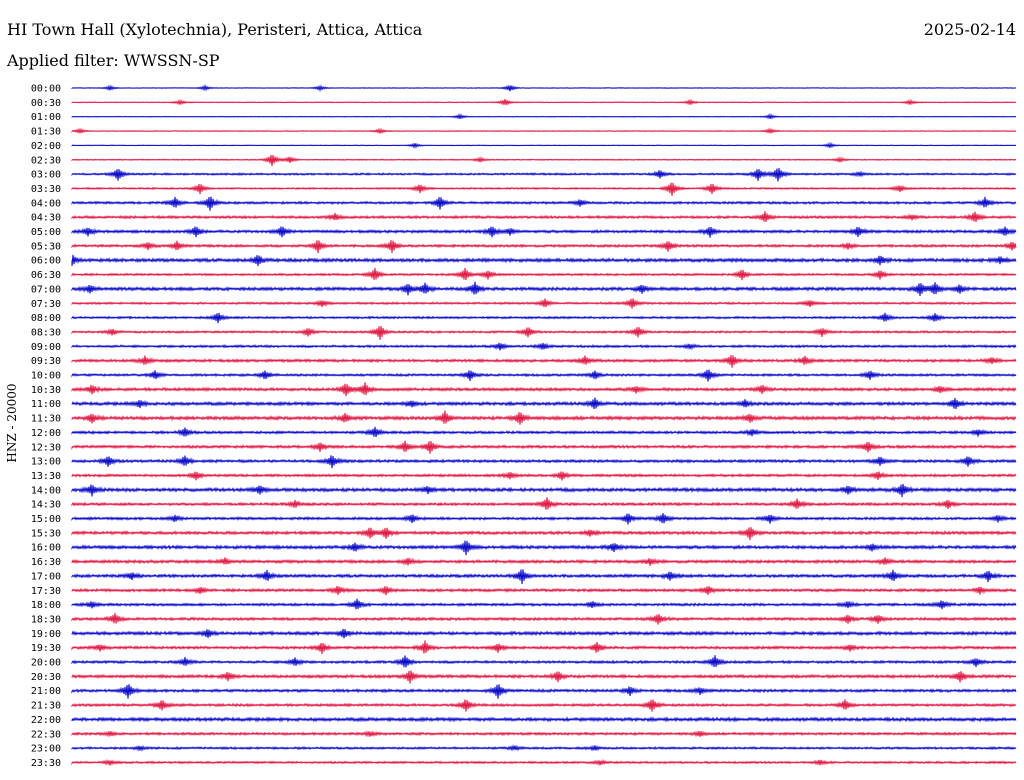 This screenshot has height=780, width=1024. What do you see at coordinates (46, 275) in the screenshot?
I see `row-time-label: 06:30` at bounding box center [46, 275].